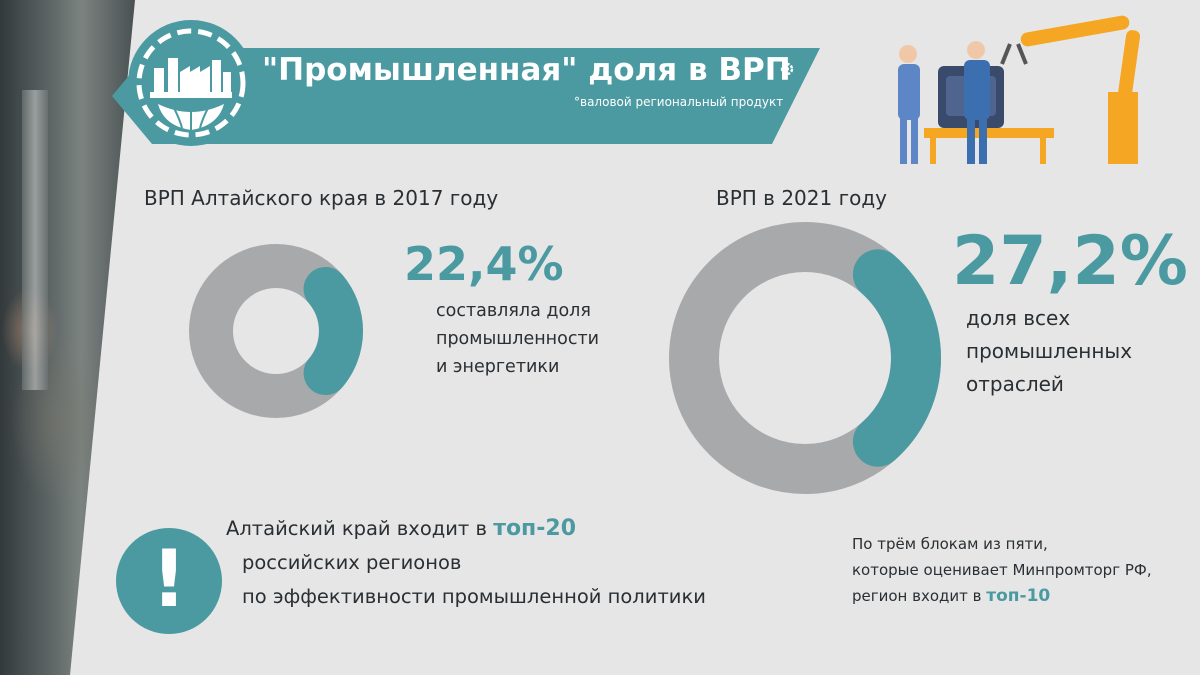 The width and height of the screenshot is (1200, 675). I want to click on top20-line1: Алтайский край входит в топ-20, so click(466, 529).